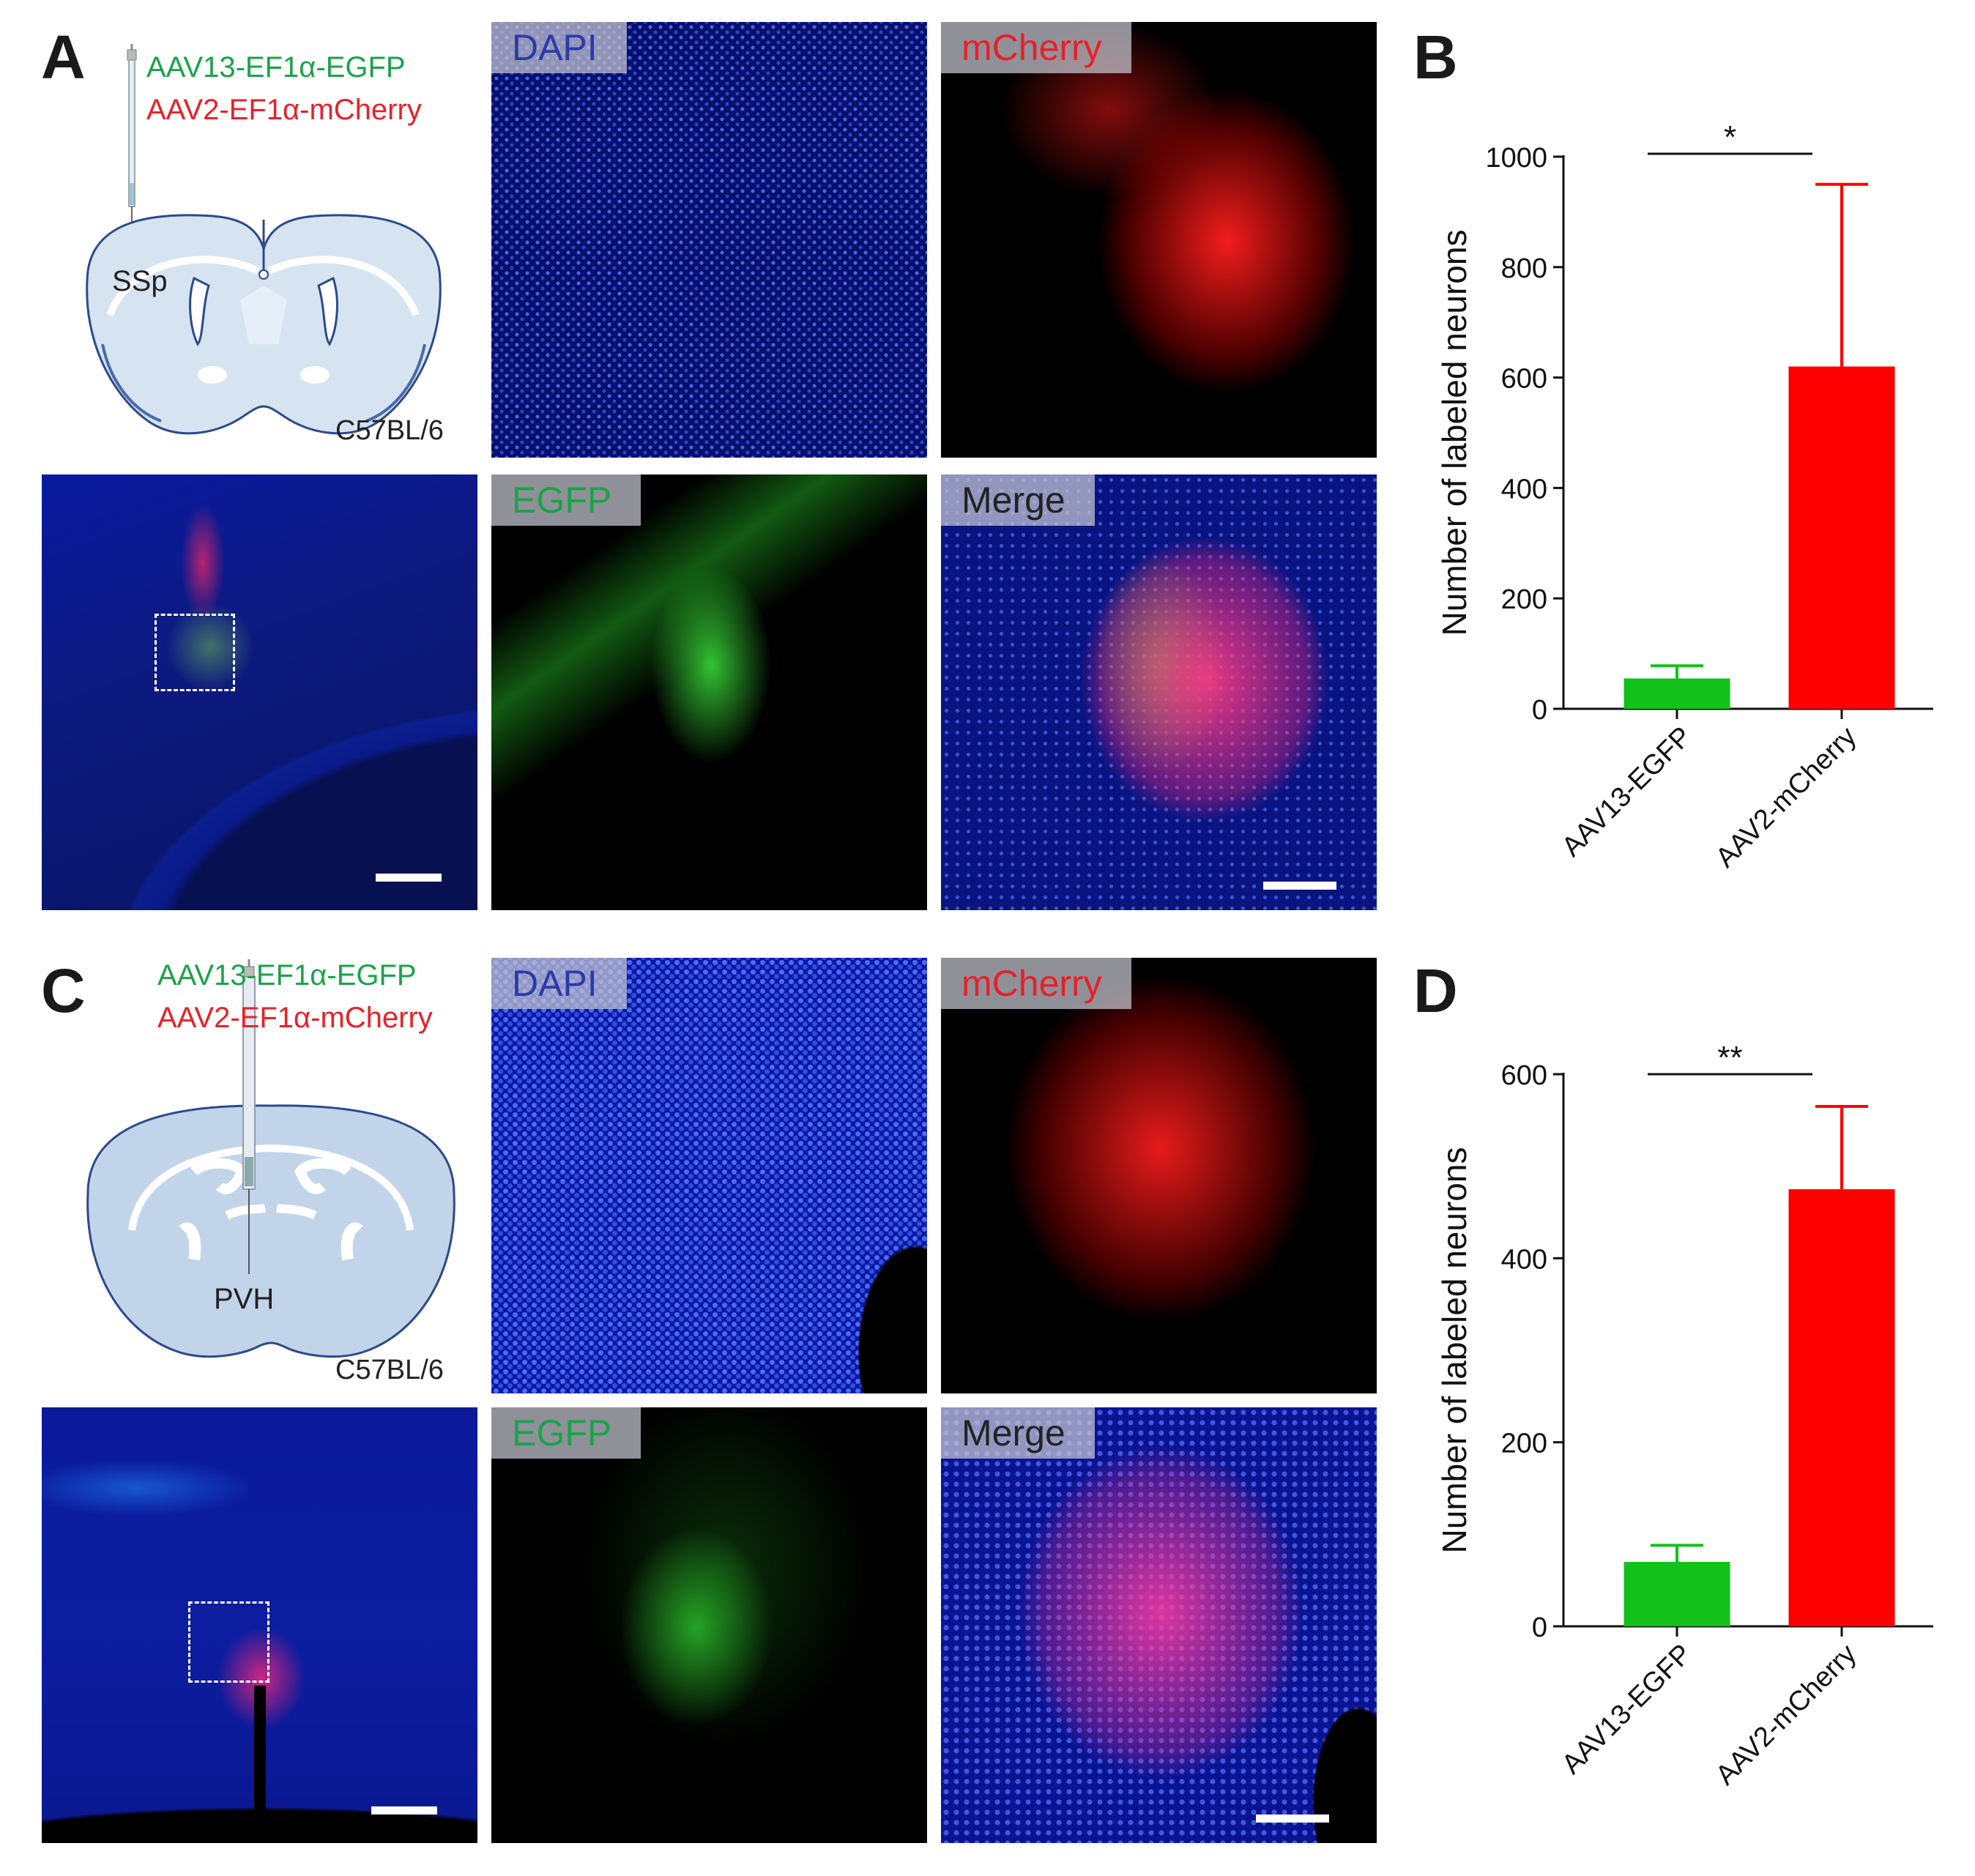 The image size is (1975, 1876). I want to click on virus-green-label-c: AAV13-EF1α-EGFP, so click(287, 975).